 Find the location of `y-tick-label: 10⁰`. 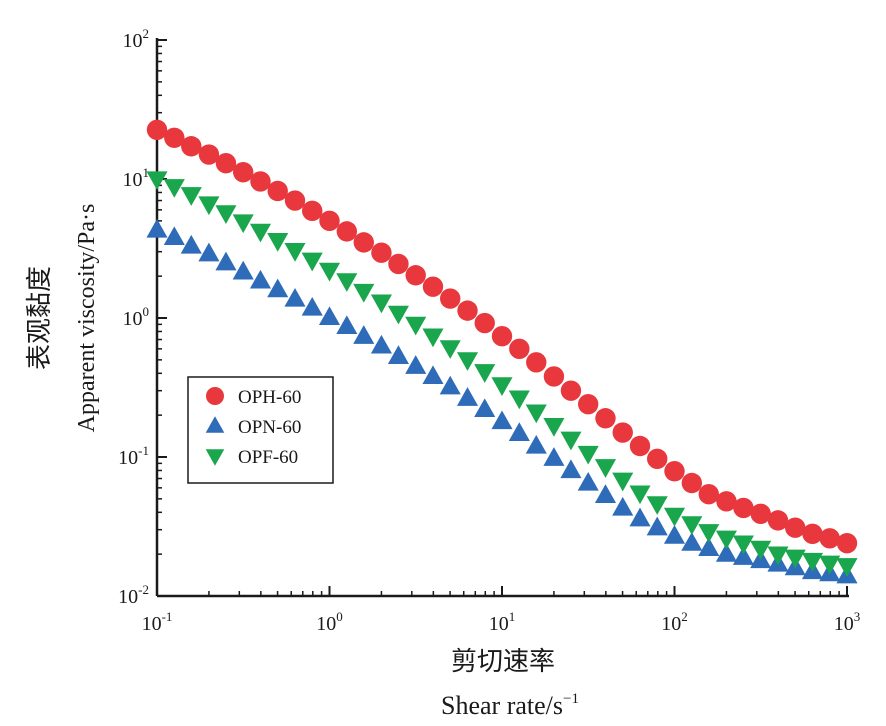

y-tick-label: 10⁰ is located at coordinates (136, 317).